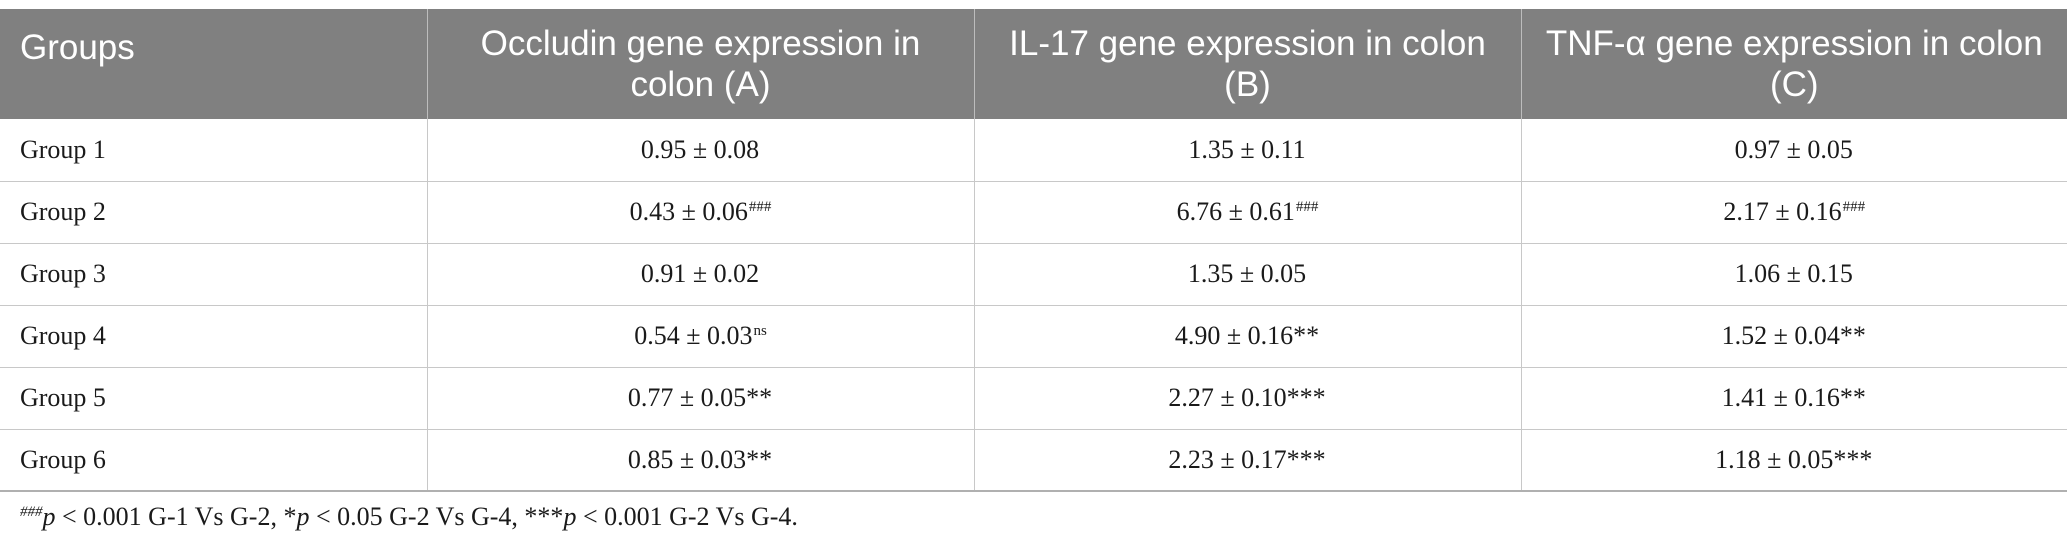 Image resolution: width=2067 pixels, height=548 pixels. I want to click on occludin-cell: 0.43 ± 0.06###, so click(700, 212).